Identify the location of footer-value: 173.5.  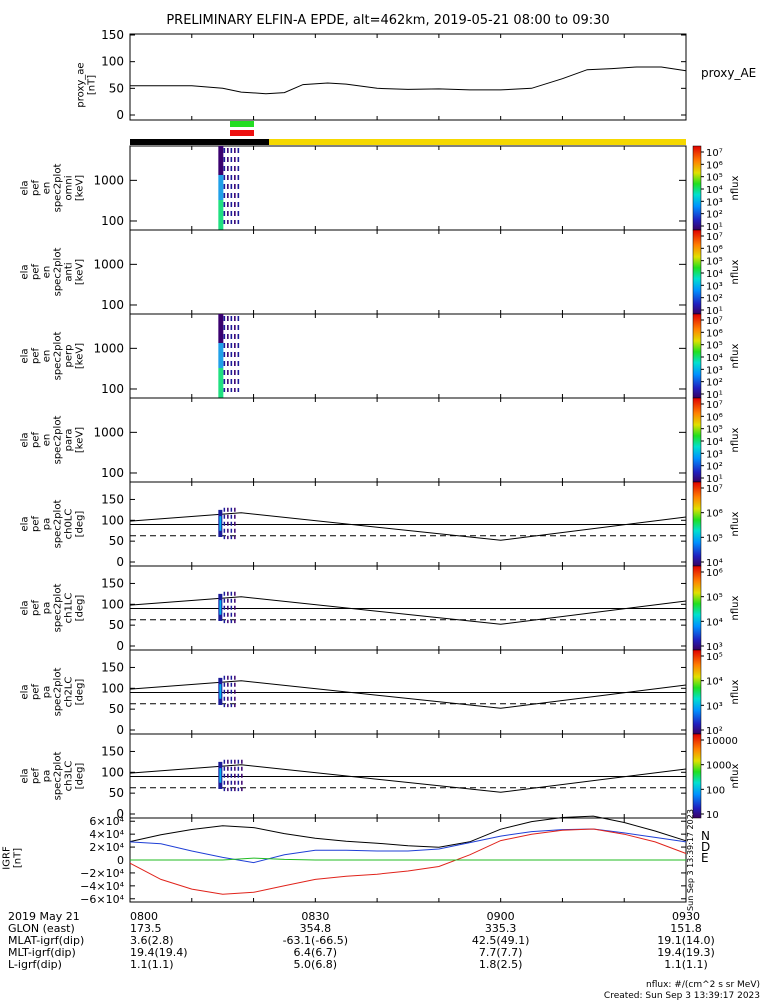
(146, 928).